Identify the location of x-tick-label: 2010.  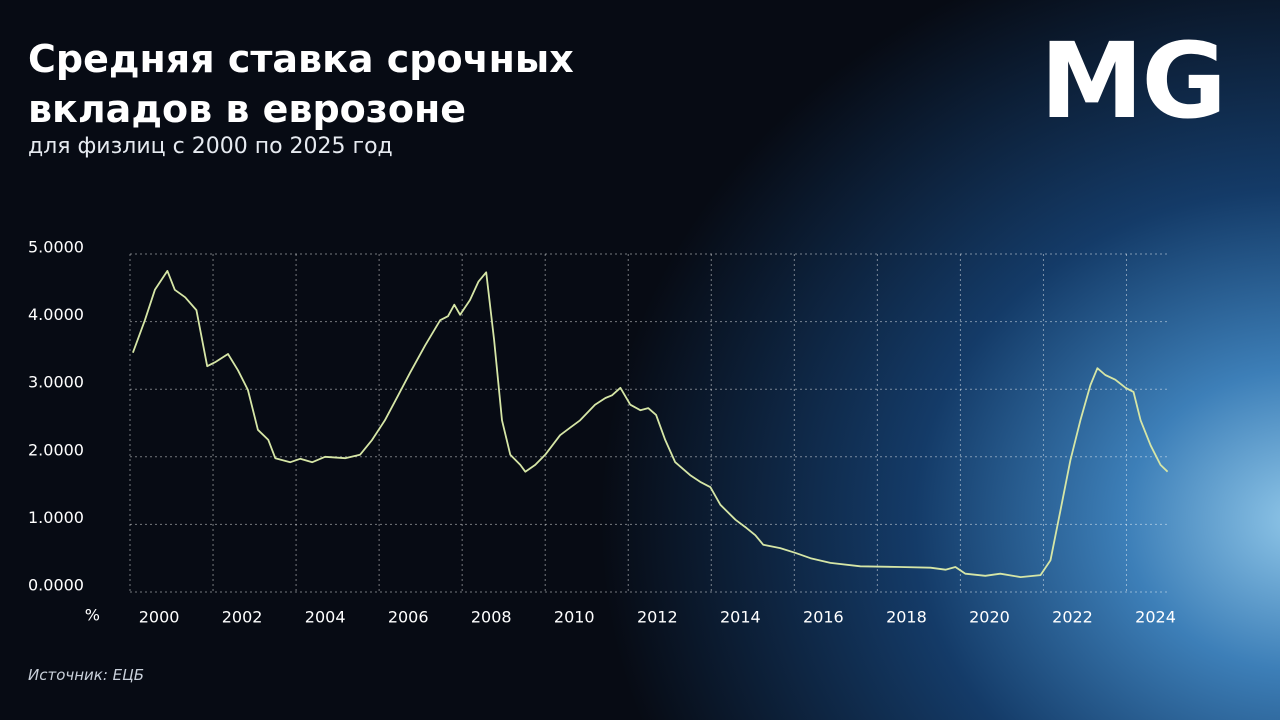
(574, 617).